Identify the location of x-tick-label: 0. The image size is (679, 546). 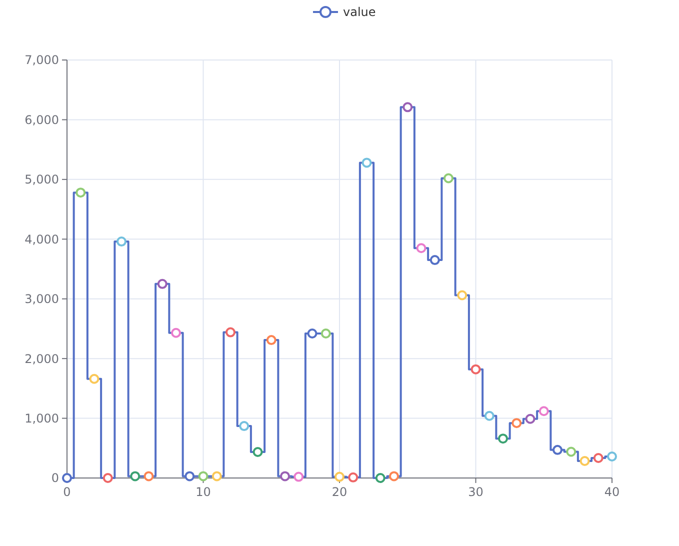
(67, 492).